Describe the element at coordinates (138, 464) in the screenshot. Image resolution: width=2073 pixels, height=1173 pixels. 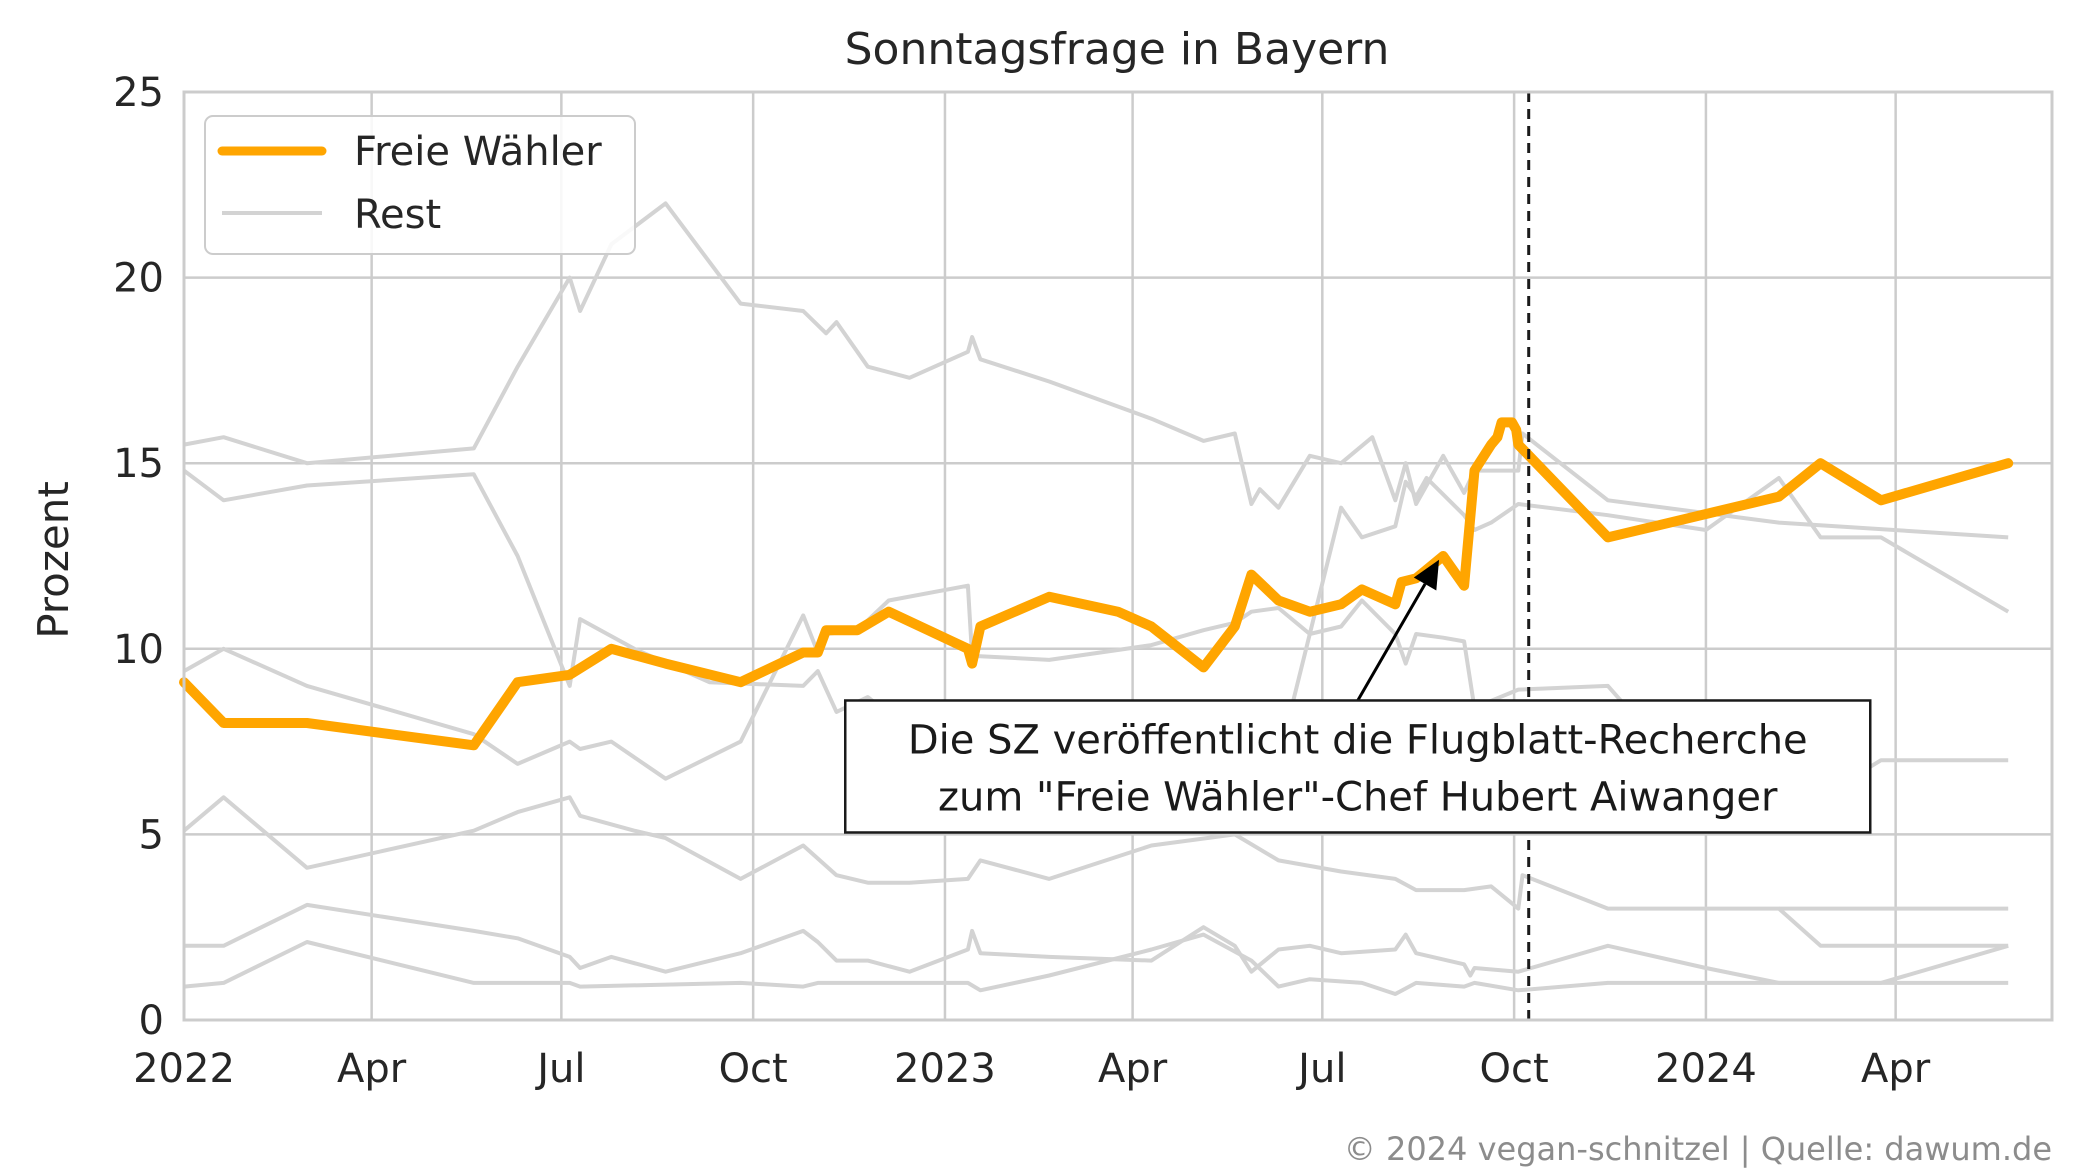
I see `y-tick-label-3: 15` at that location.